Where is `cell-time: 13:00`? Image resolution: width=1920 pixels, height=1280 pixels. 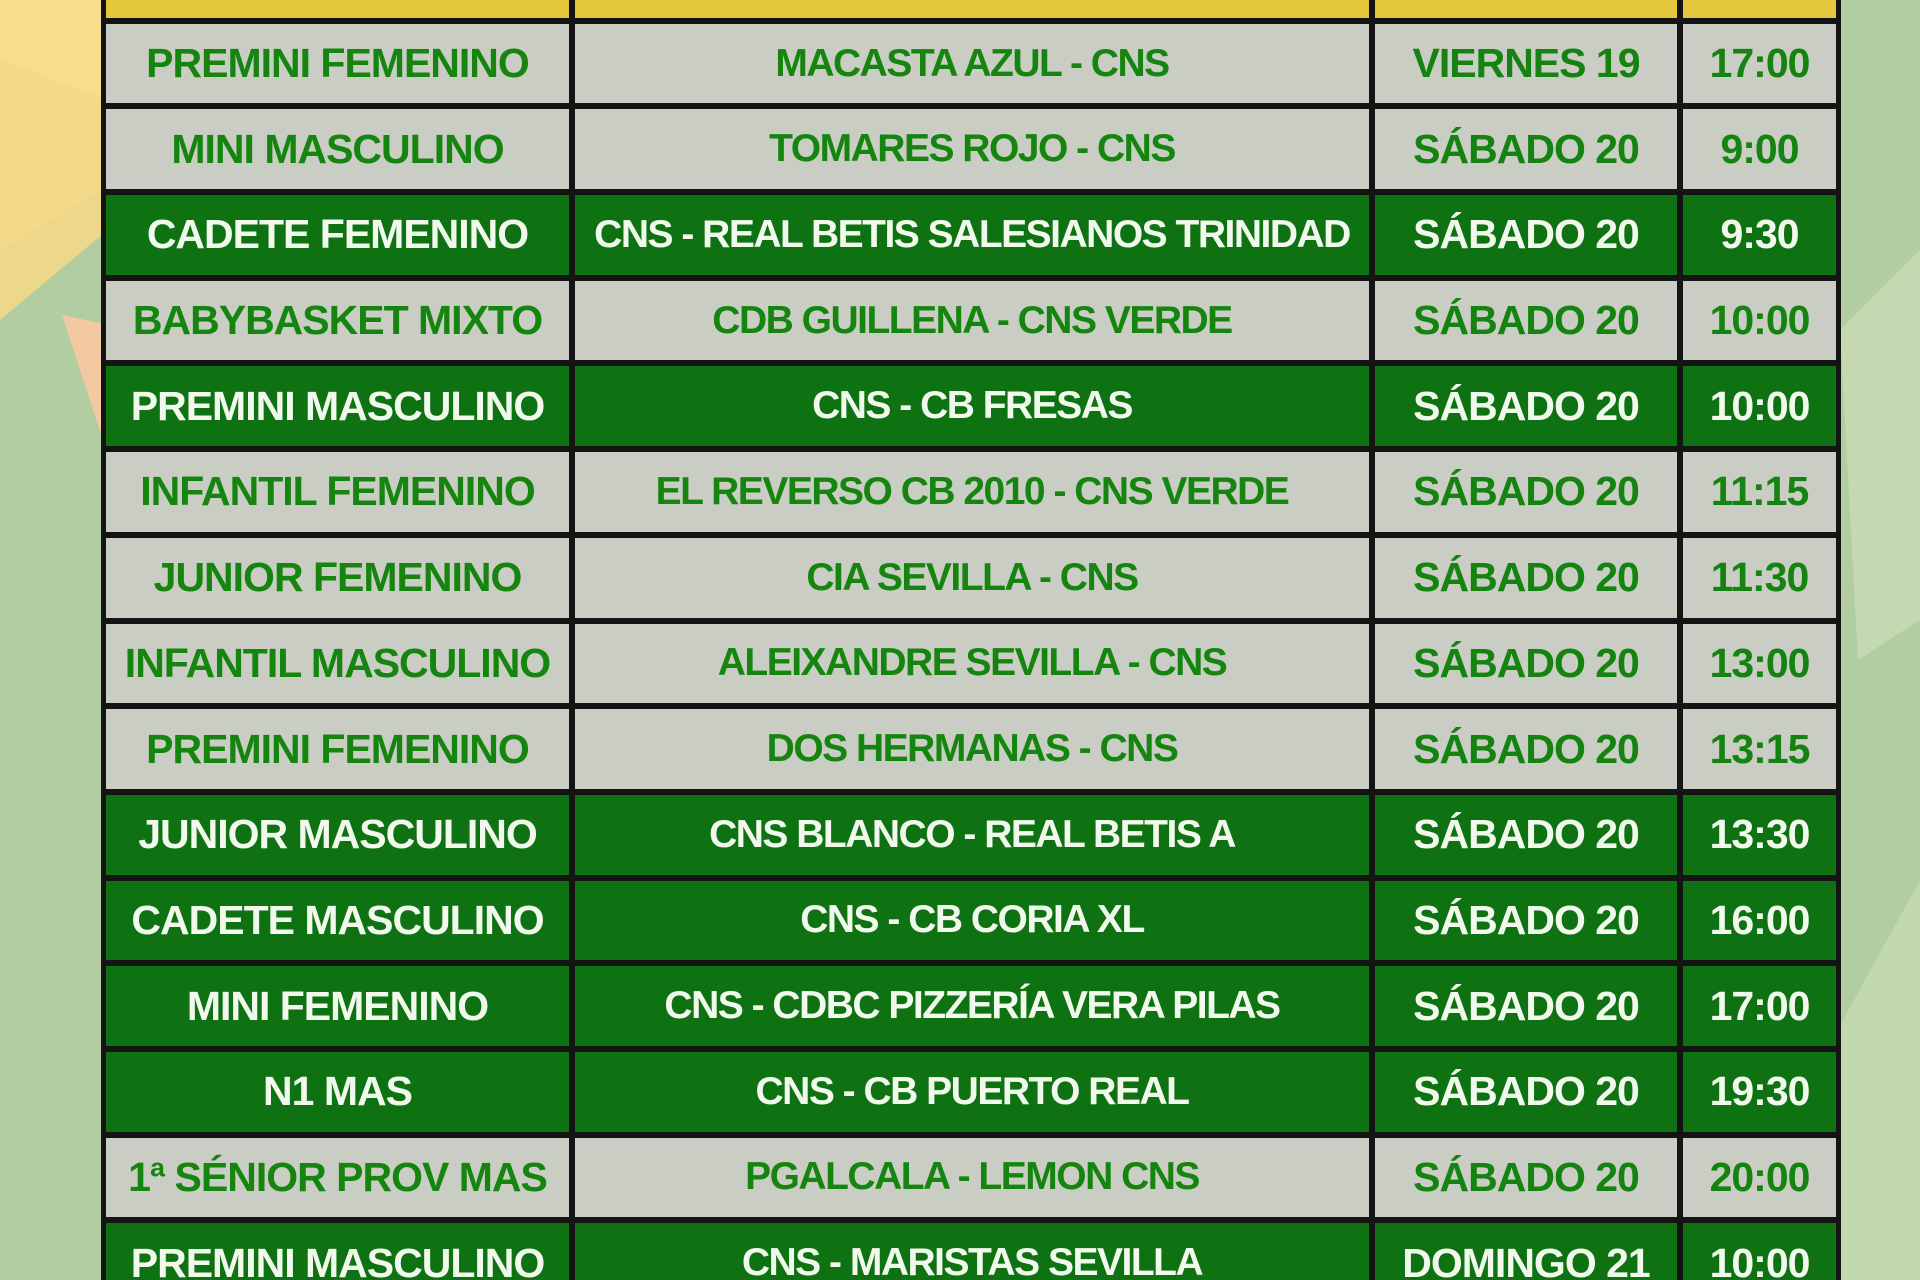 cell-time: 13:00 is located at coordinates (1759, 663).